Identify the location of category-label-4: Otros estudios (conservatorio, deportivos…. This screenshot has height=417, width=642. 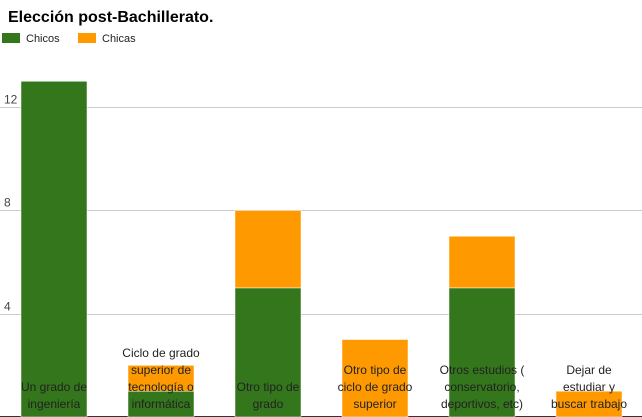
(482, 387).